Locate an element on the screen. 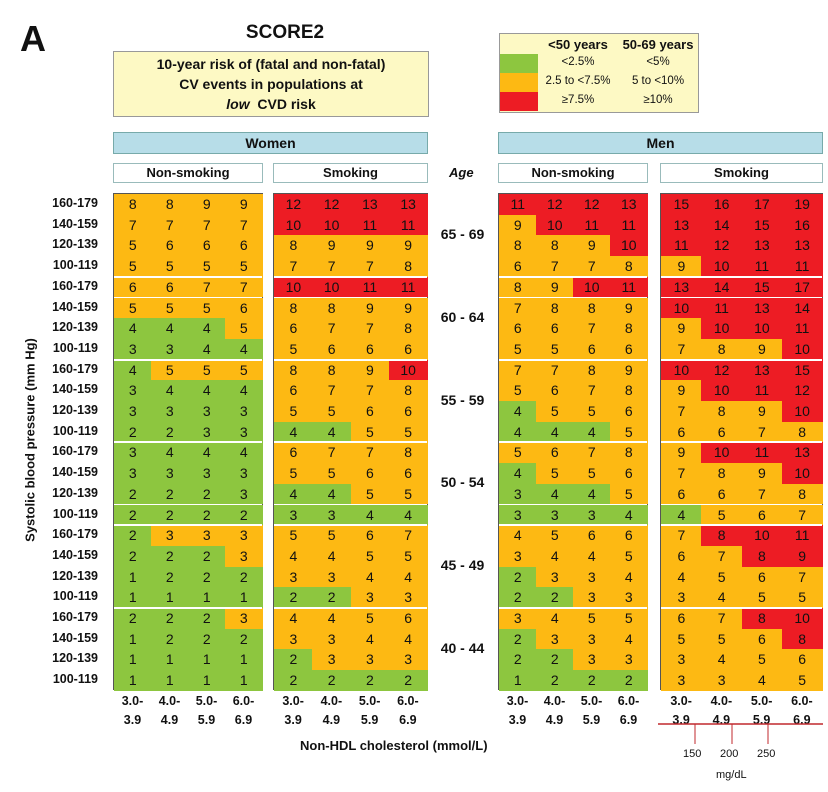 Image resolution: width=828 pixels, height=792 pixels. risk-cell-women-smoking: 13 is located at coordinates (408, 204).